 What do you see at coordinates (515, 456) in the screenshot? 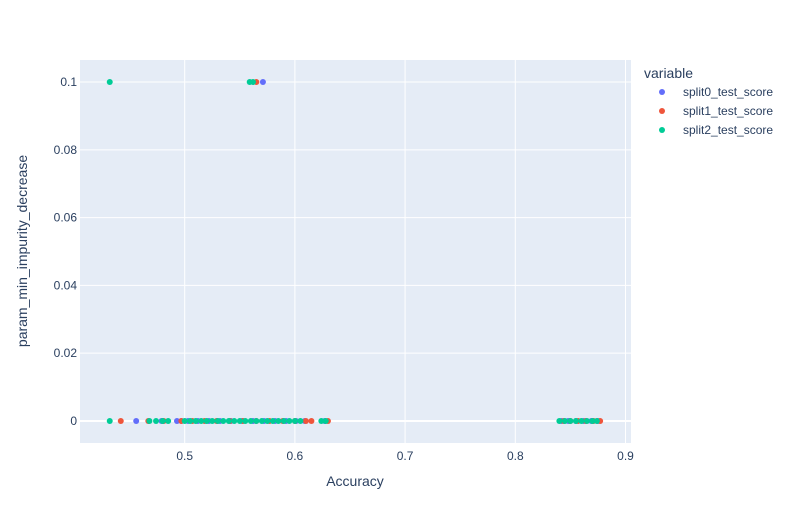
I see `x-tick-label: 0.8` at bounding box center [515, 456].